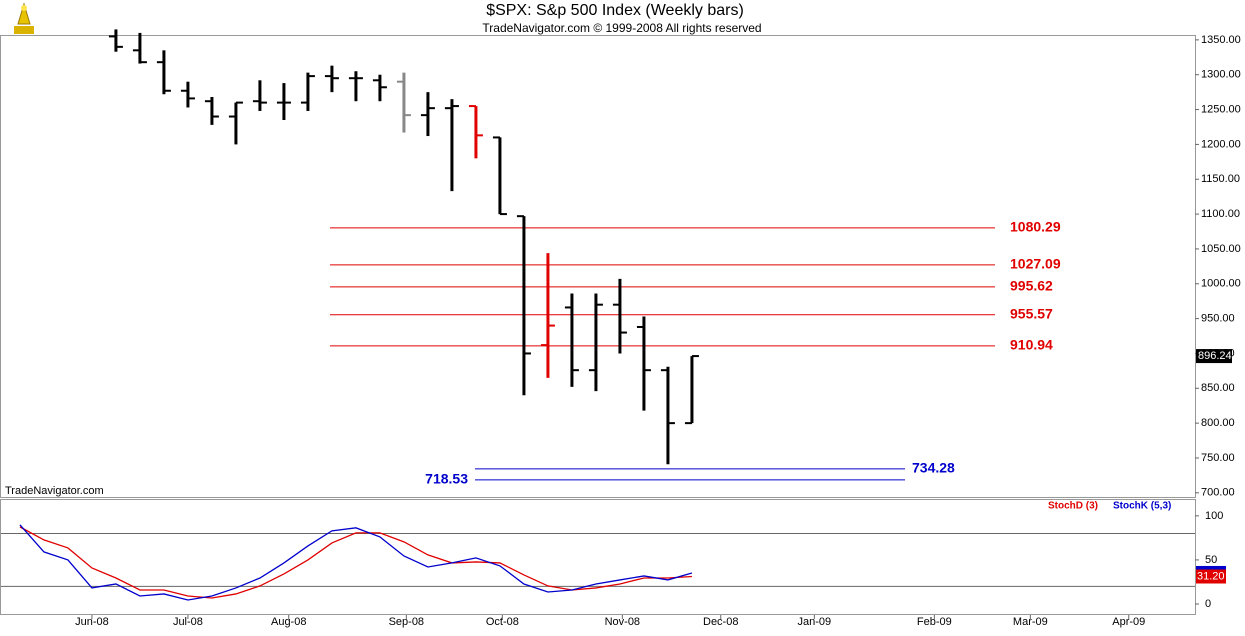 This screenshot has width=1245, height=636. Describe the element at coordinates (1214, 516) in the screenshot. I see `y-tick-label: 100` at that location.